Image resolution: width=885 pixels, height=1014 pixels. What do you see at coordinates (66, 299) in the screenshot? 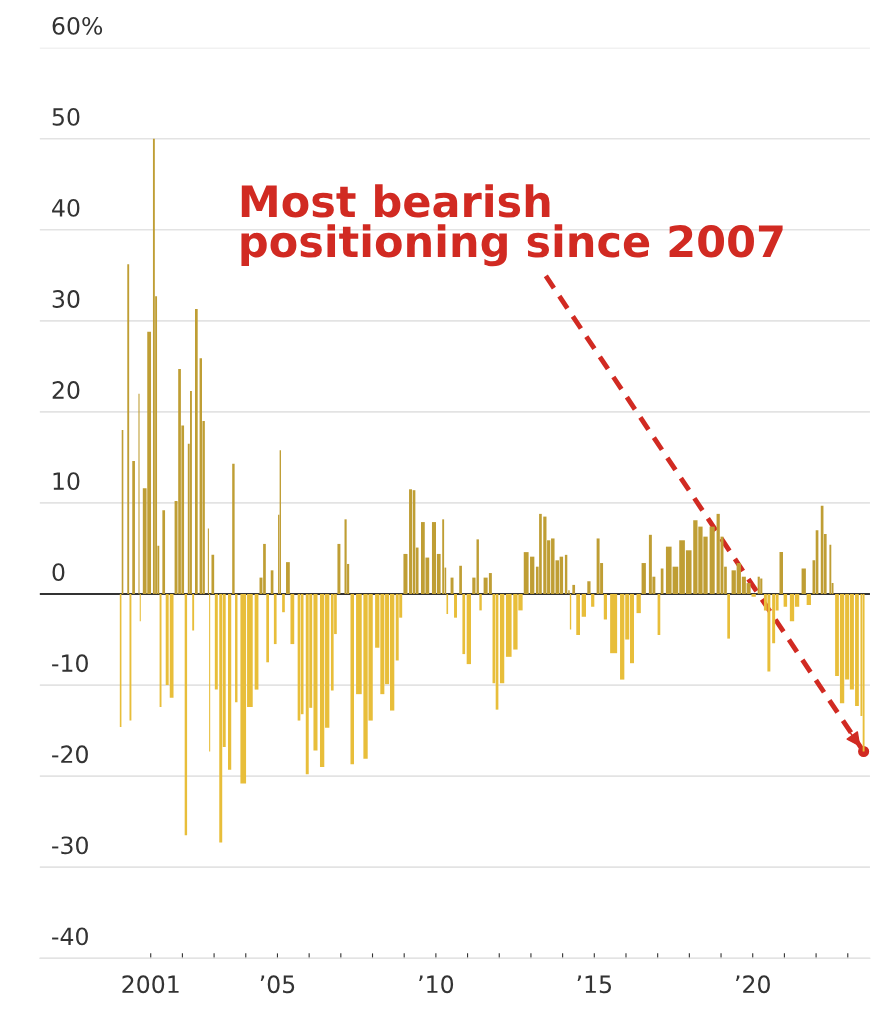
I see `y-tick-label: 30` at bounding box center [66, 299].